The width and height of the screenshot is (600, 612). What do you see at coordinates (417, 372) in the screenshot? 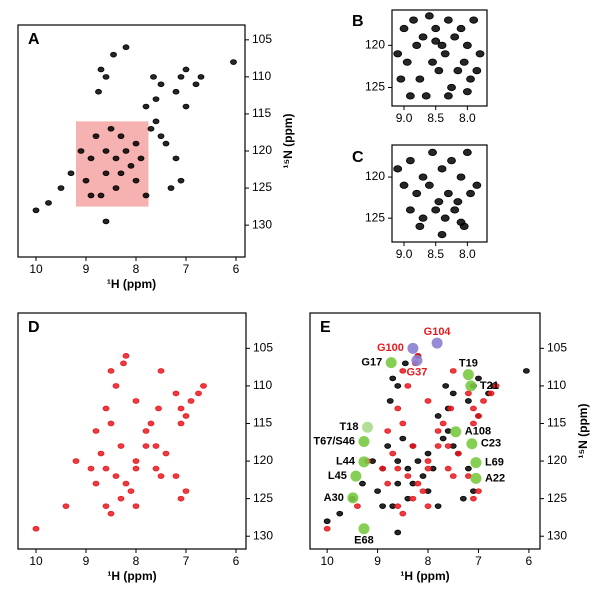
I see `assignment-label: G37` at bounding box center [417, 372].